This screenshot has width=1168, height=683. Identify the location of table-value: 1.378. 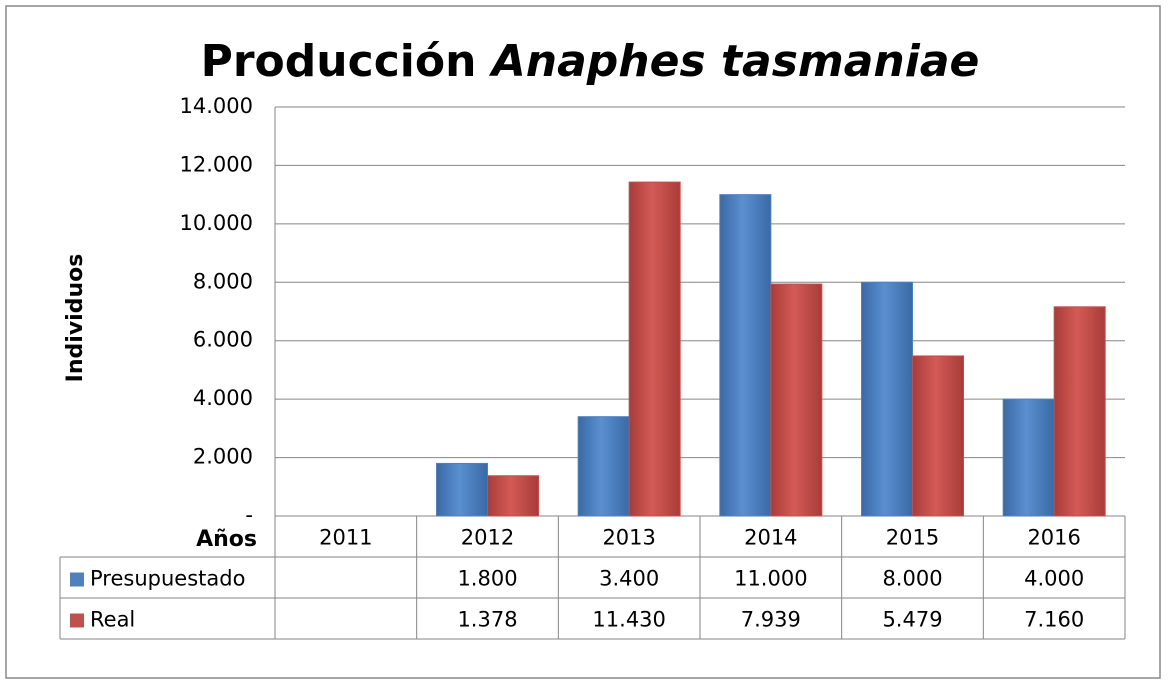
(487, 620).